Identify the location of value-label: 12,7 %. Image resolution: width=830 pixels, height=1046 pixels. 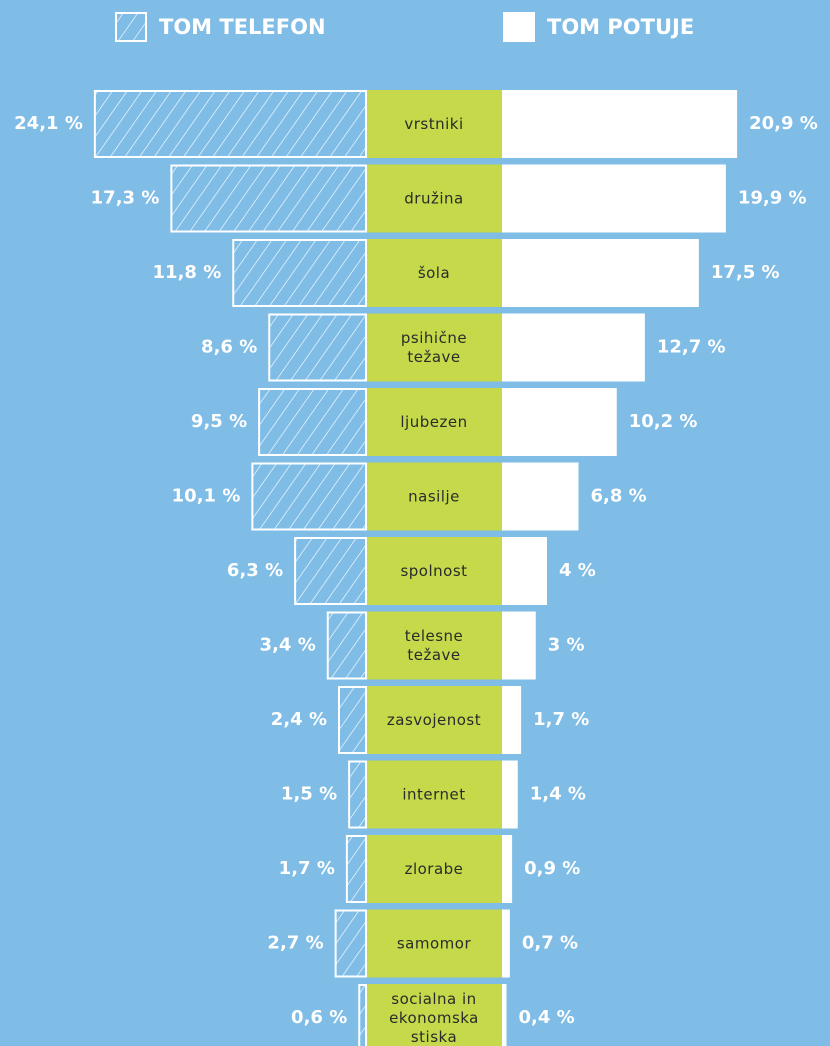
(691, 347).